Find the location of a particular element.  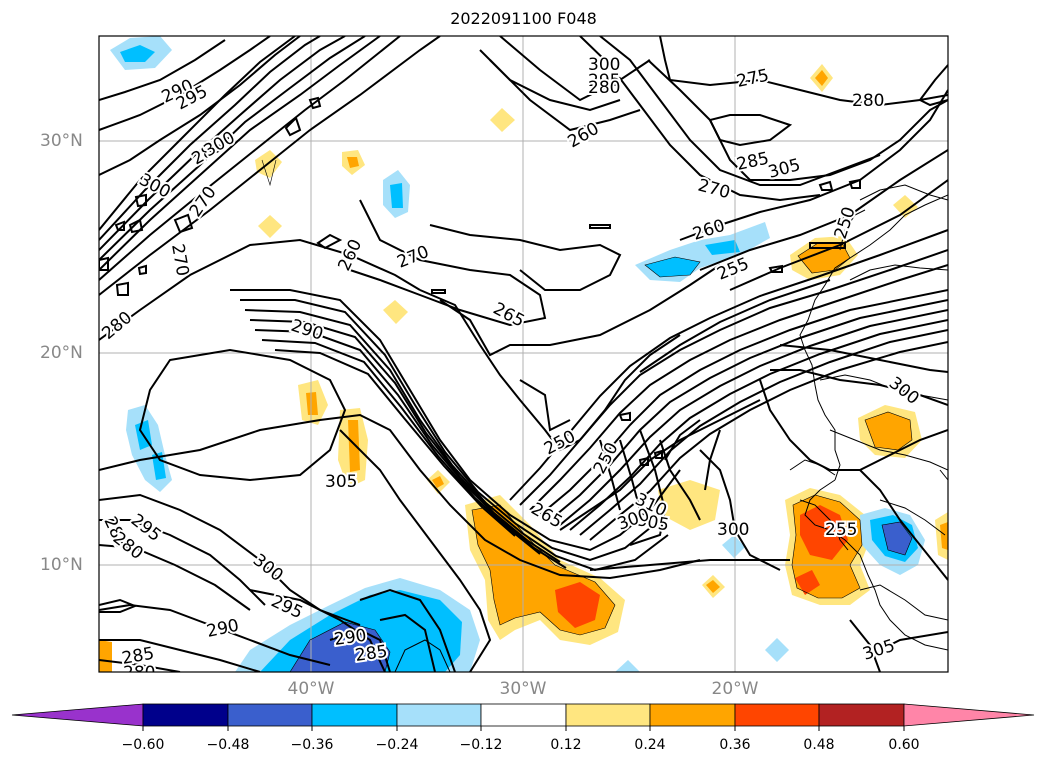

lon-label-40w: 40°W is located at coordinates (311, 689).